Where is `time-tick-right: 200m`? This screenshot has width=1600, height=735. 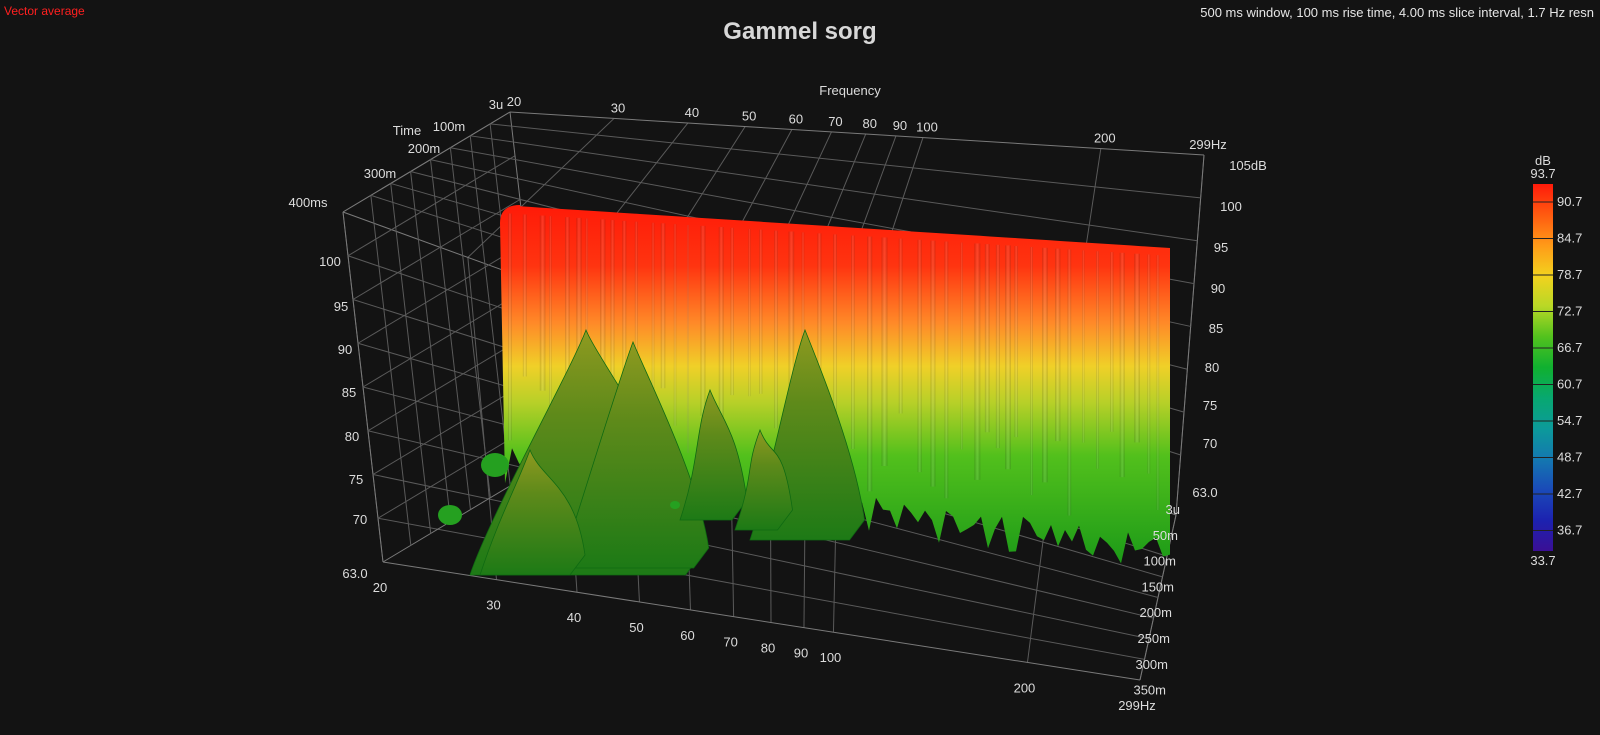
time-tick-right: 200m is located at coordinates (1155, 612).